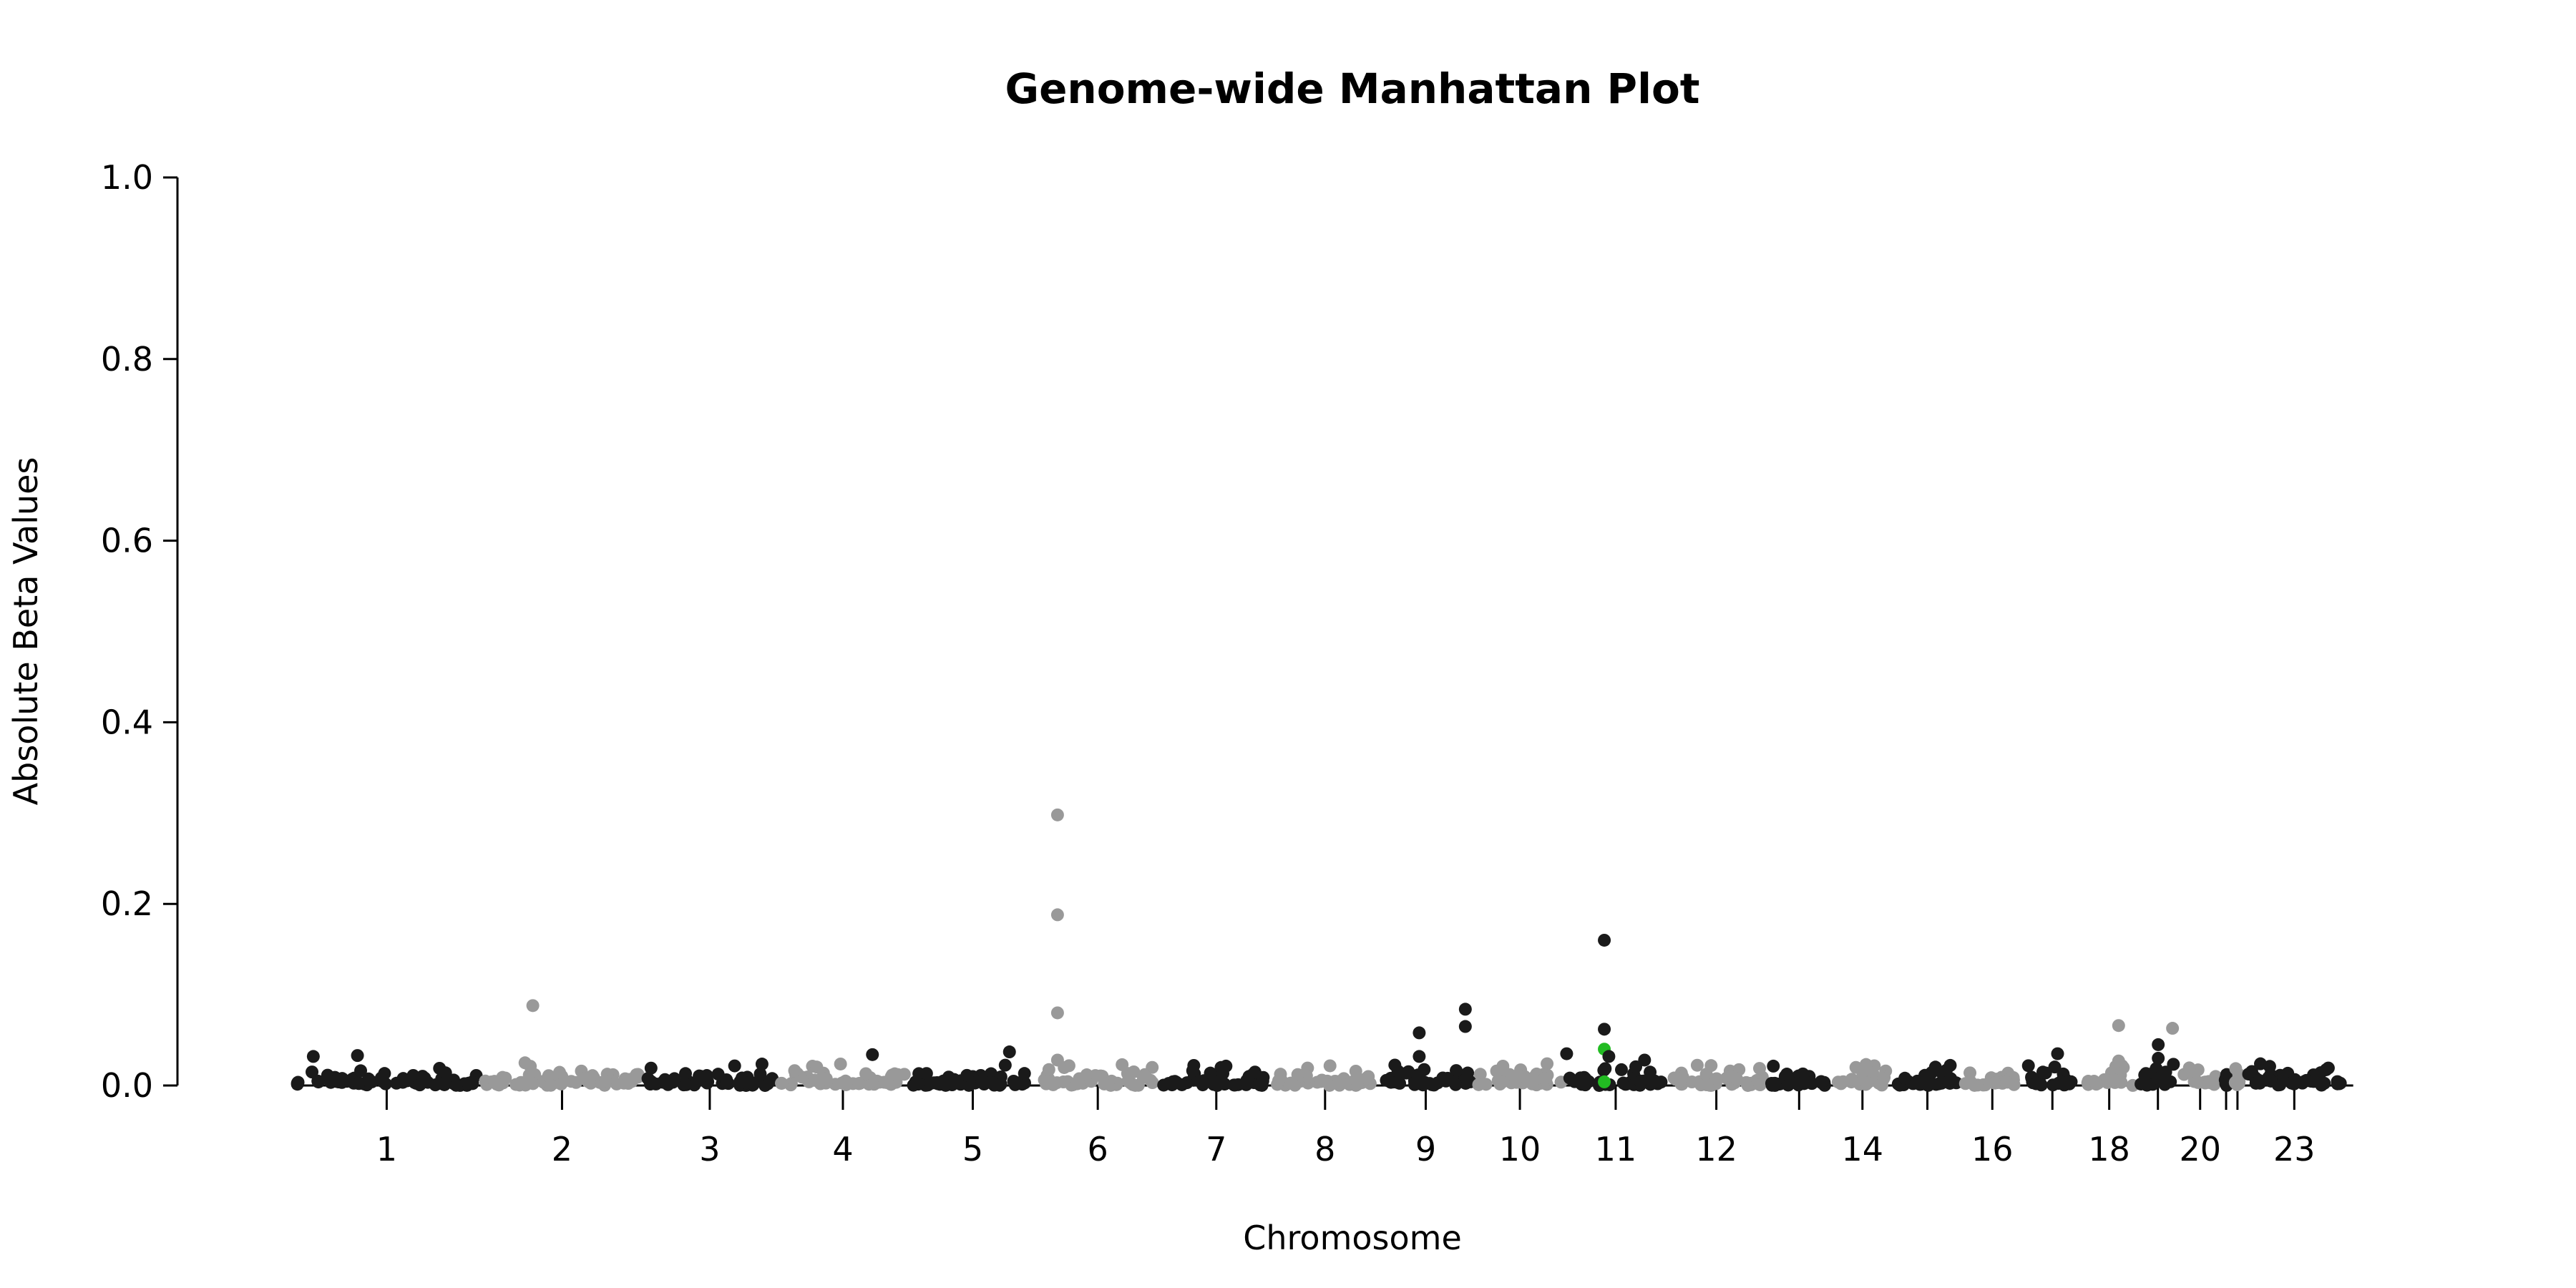  What do you see at coordinates (972, 1149) in the screenshot?
I see `x-tick-label: 5` at bounding box center [972, 1149].